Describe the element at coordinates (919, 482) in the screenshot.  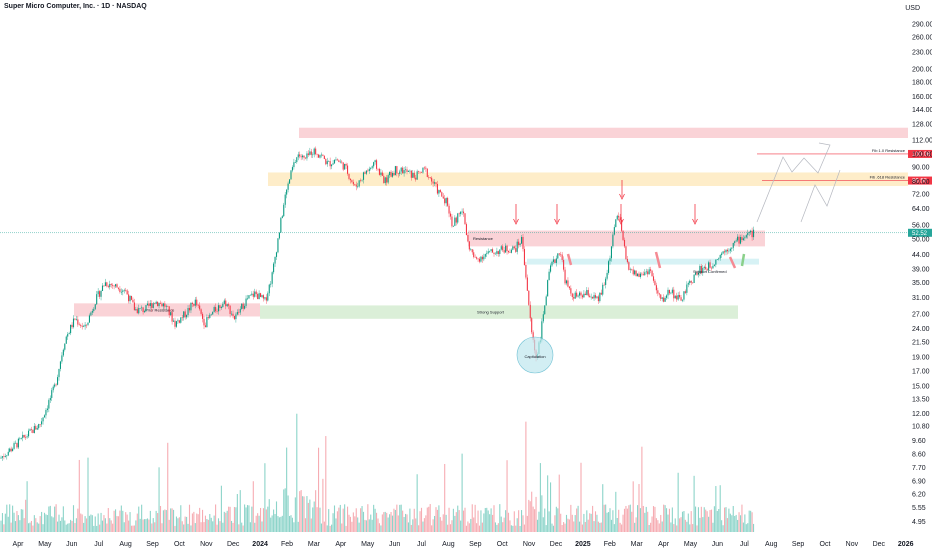
I see `y-tick-label: 6.90` at that location.